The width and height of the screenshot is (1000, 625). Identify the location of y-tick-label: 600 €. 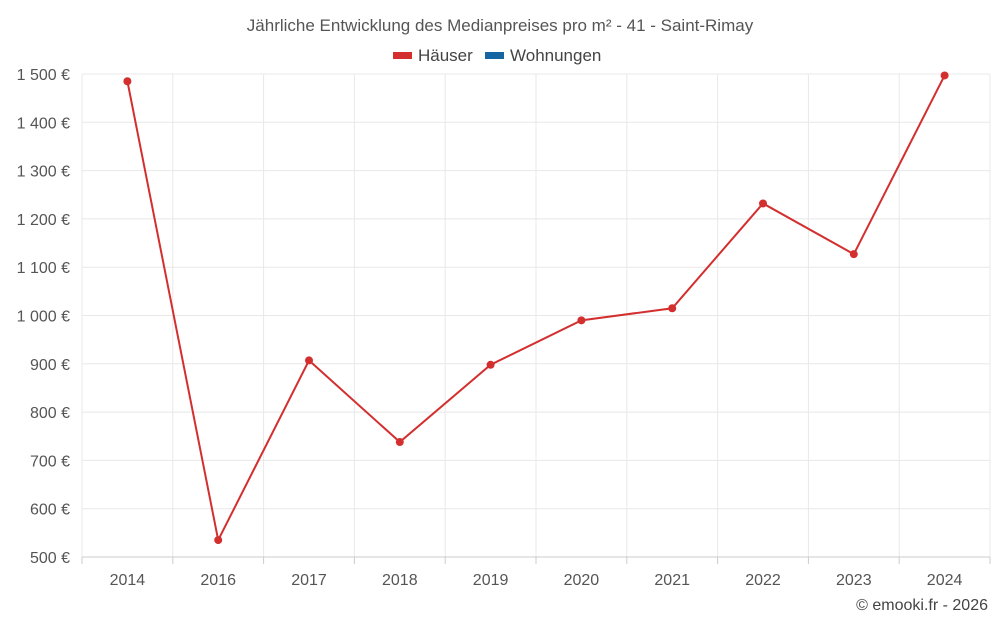
(50, 510).